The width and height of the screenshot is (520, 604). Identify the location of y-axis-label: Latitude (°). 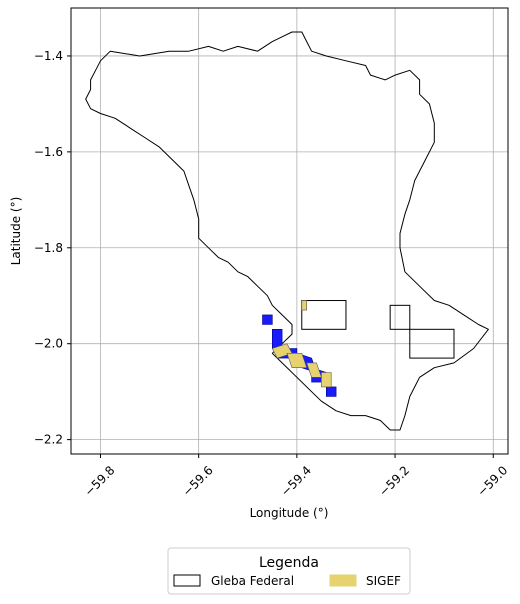
(16, 231).